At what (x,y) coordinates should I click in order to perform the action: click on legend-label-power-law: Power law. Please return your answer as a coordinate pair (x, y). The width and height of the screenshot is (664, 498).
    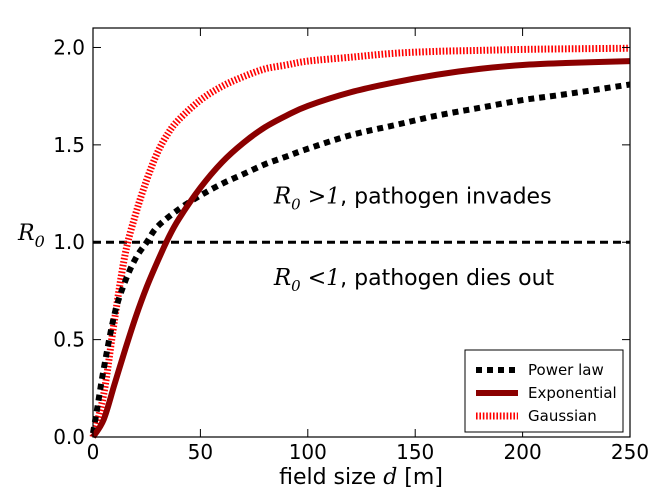
    Looking at the image, I should click on (566, 370).